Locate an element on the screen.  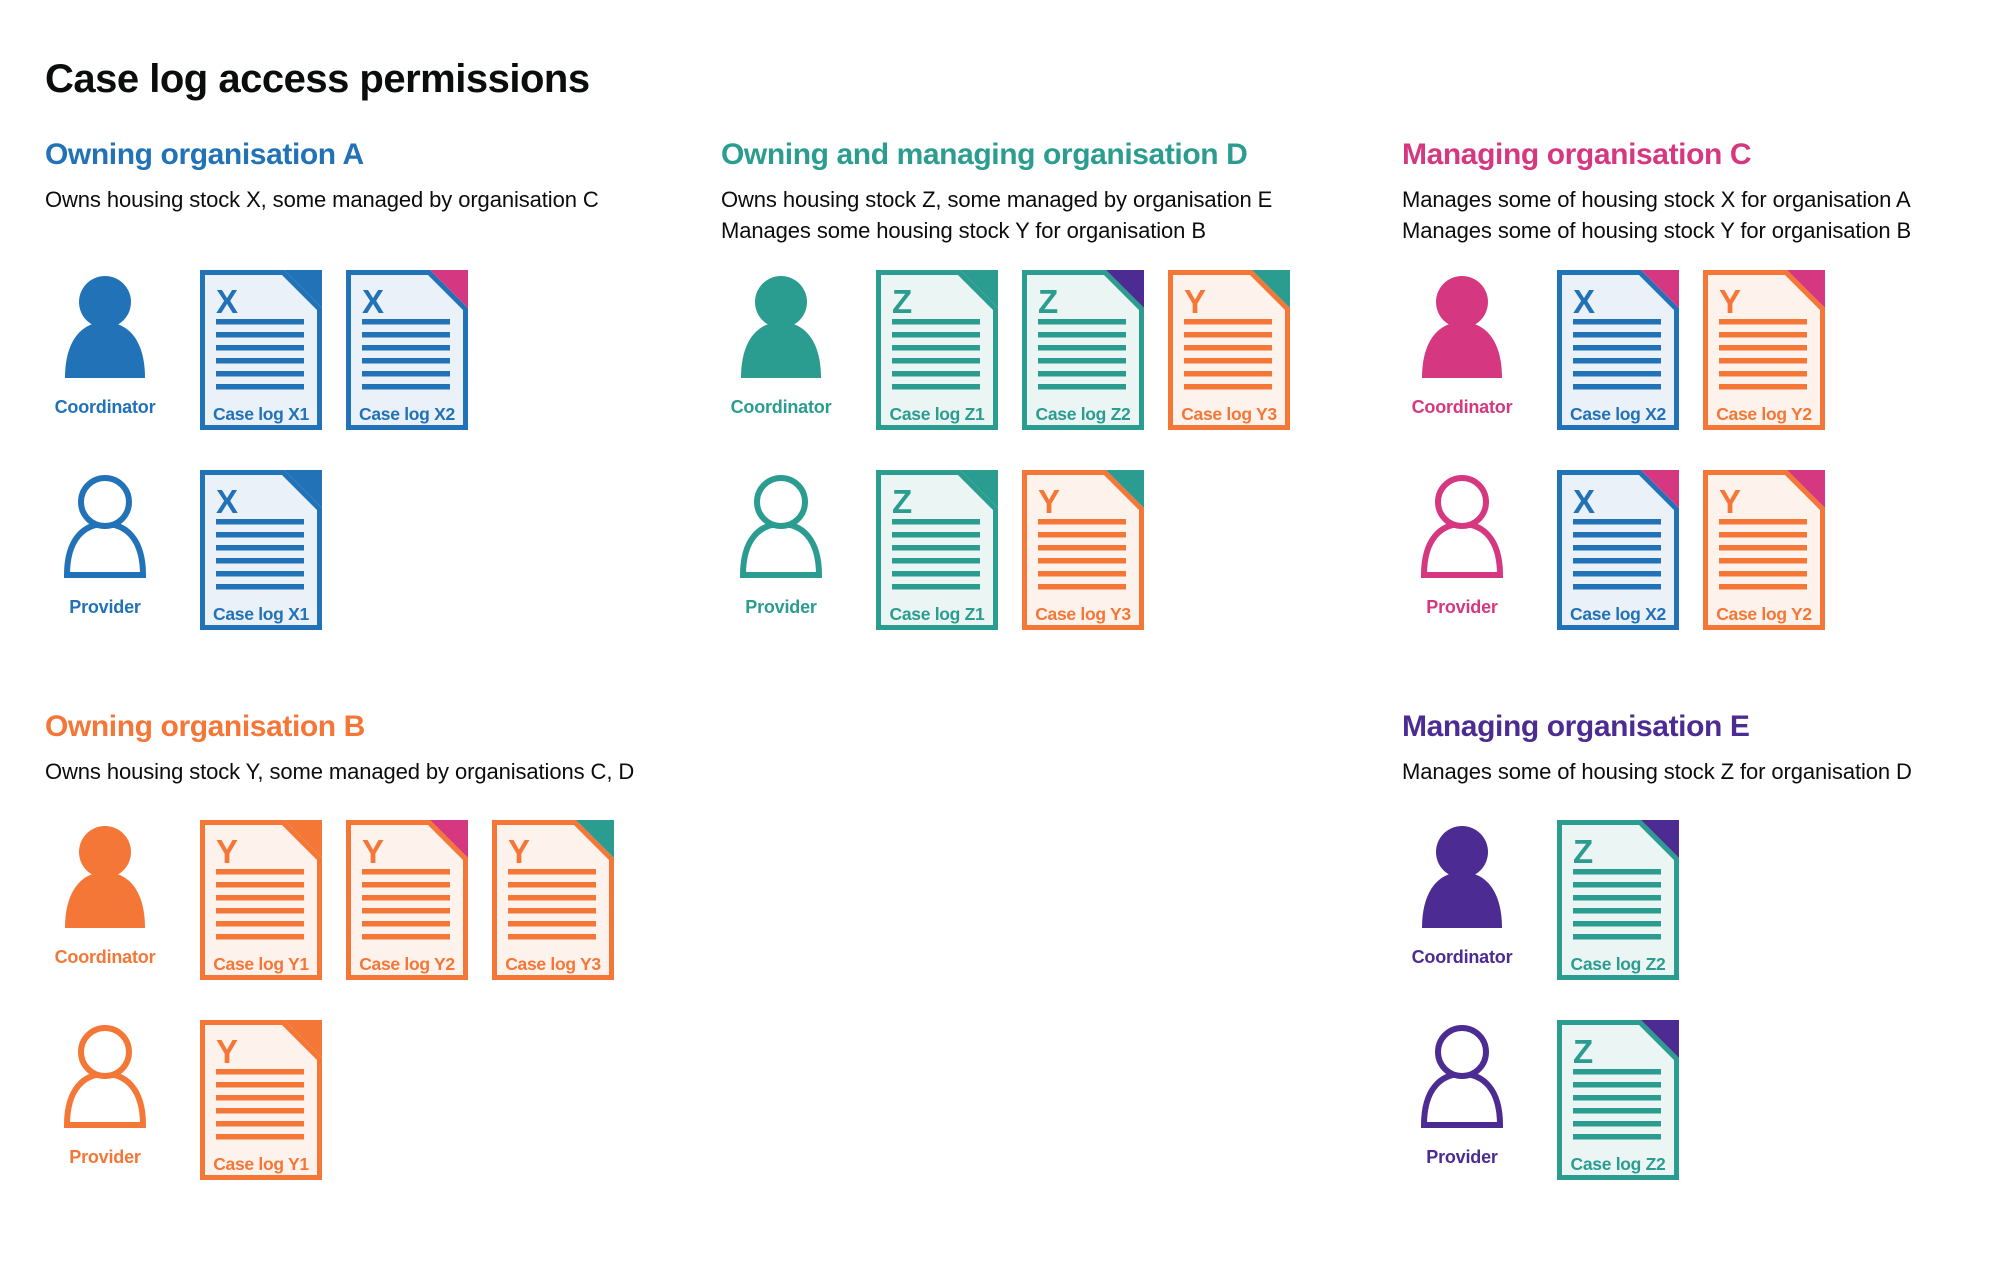
org-d-provider-row: Provider Z Case log Z1 Y Case log Y3 is located at coordinates (932, 550).